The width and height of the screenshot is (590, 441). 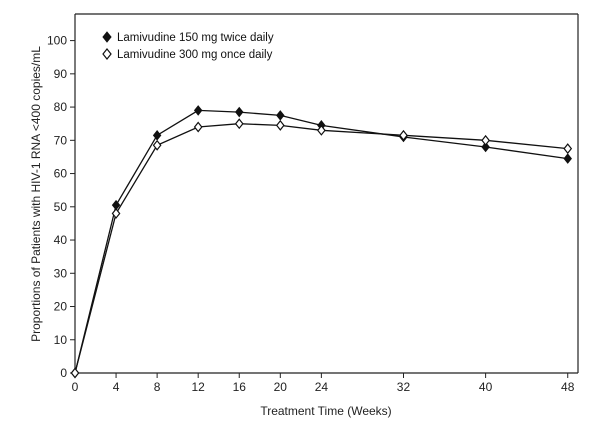 I want to click on x-tick-label-16: 16, so click(x=240, y=387).